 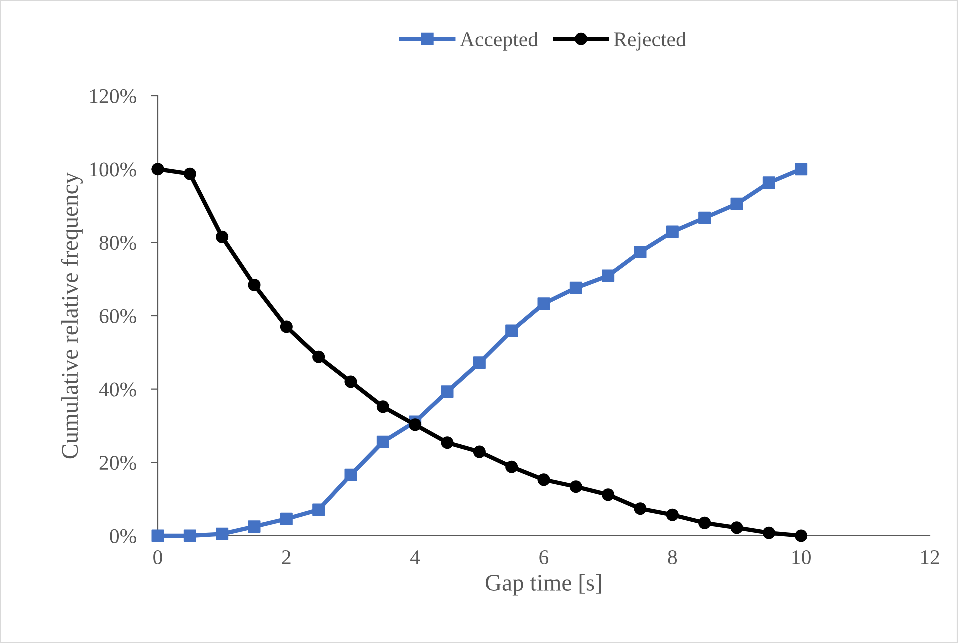 What do you see at coordinates (930, 557) in the screenshot?
I see `x-tick-label: 12` at bounding box center [930, 557].